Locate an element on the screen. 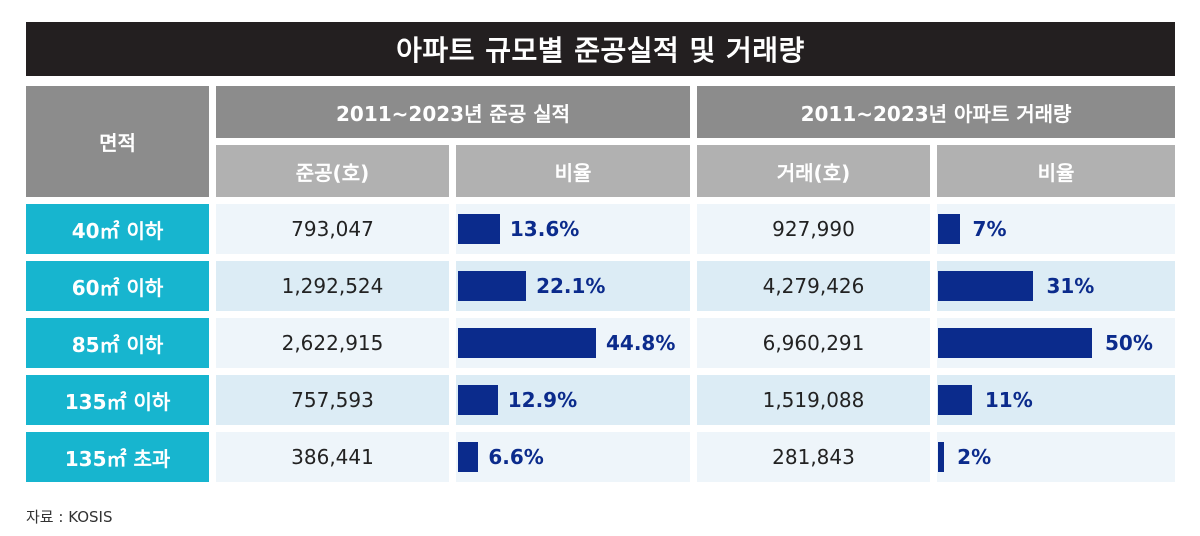  transaction-count-cell: 1,519,088 is located at coordinates (813, 400).